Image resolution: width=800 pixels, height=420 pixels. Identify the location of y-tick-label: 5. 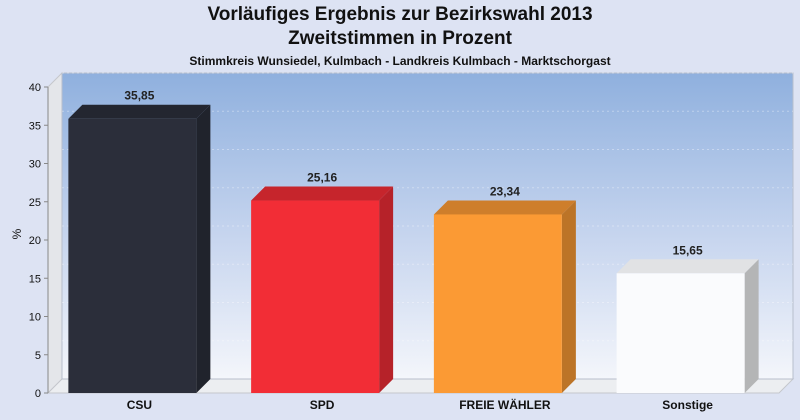
(38, 356).